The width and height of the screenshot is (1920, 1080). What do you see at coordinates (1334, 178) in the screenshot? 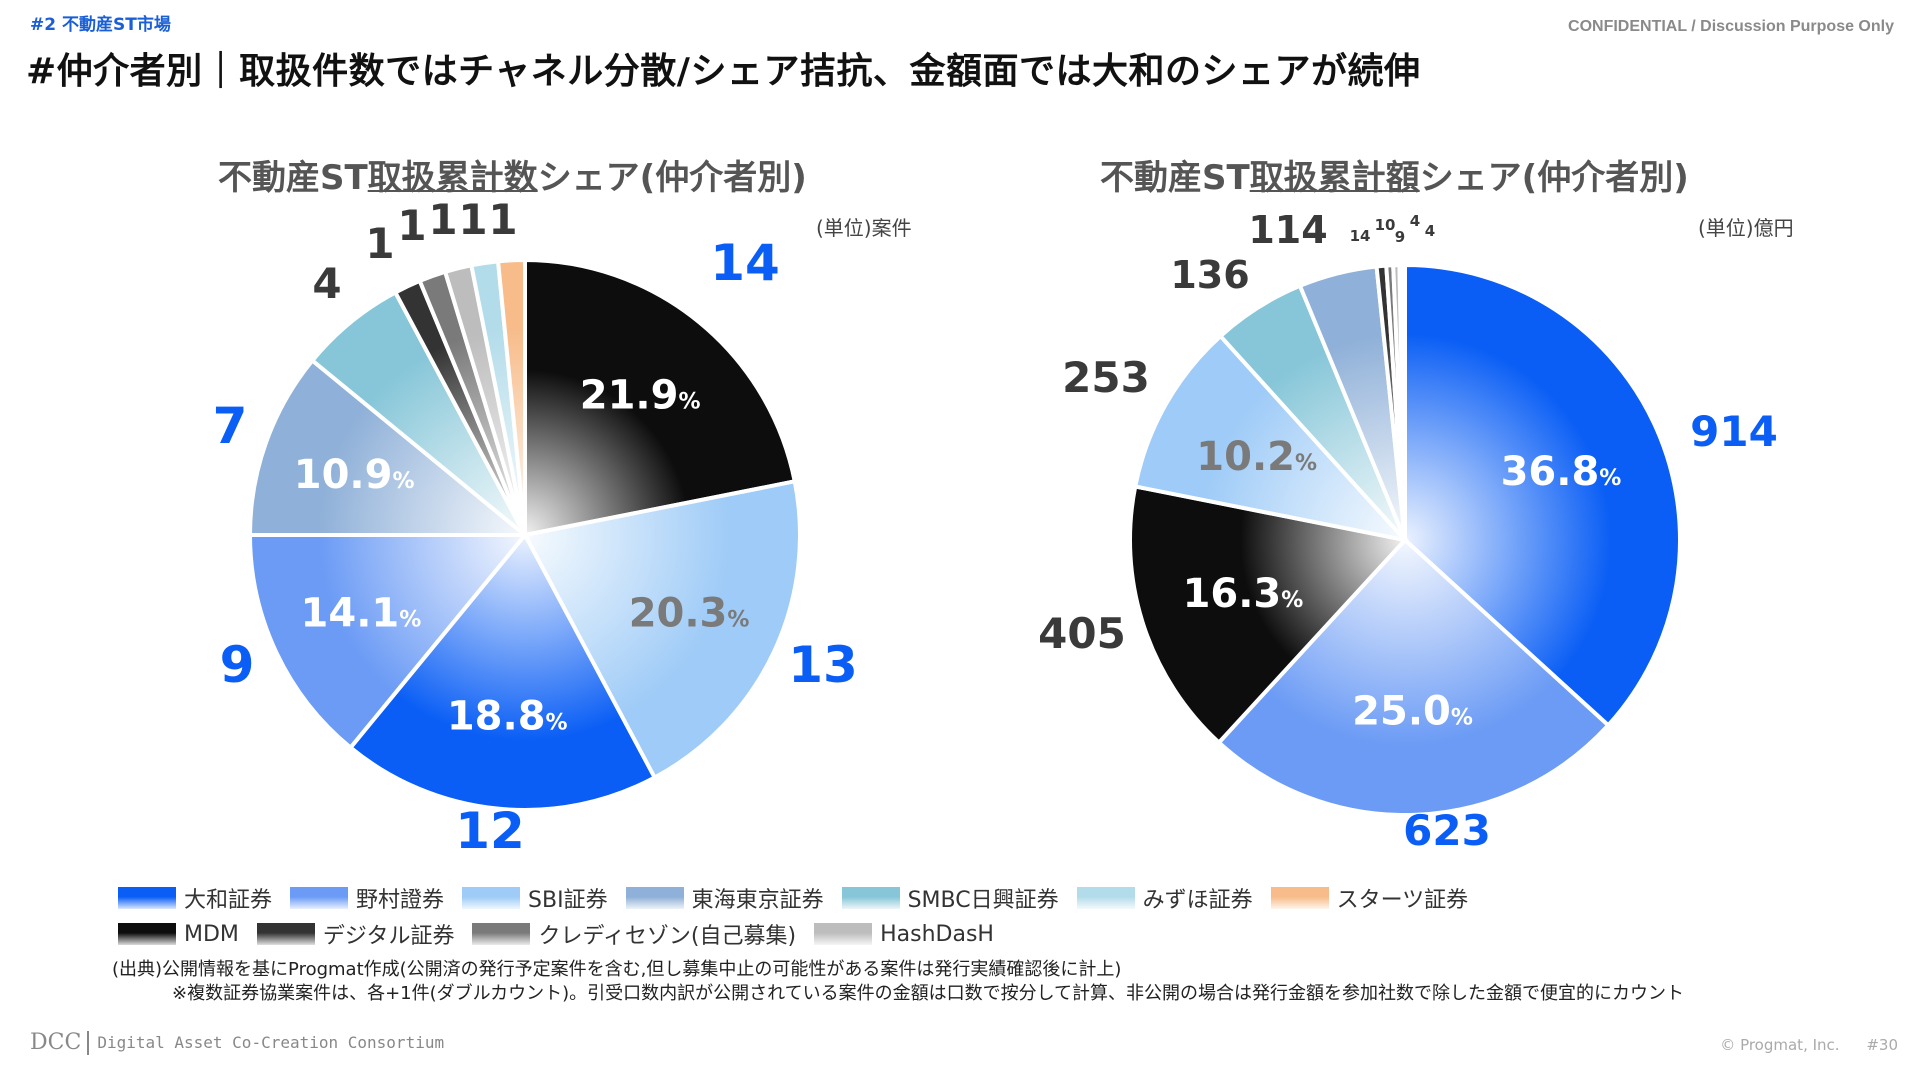
I see `amount-chart-title-underlined: 取扱累計額` at bounding box center [1334, 178].